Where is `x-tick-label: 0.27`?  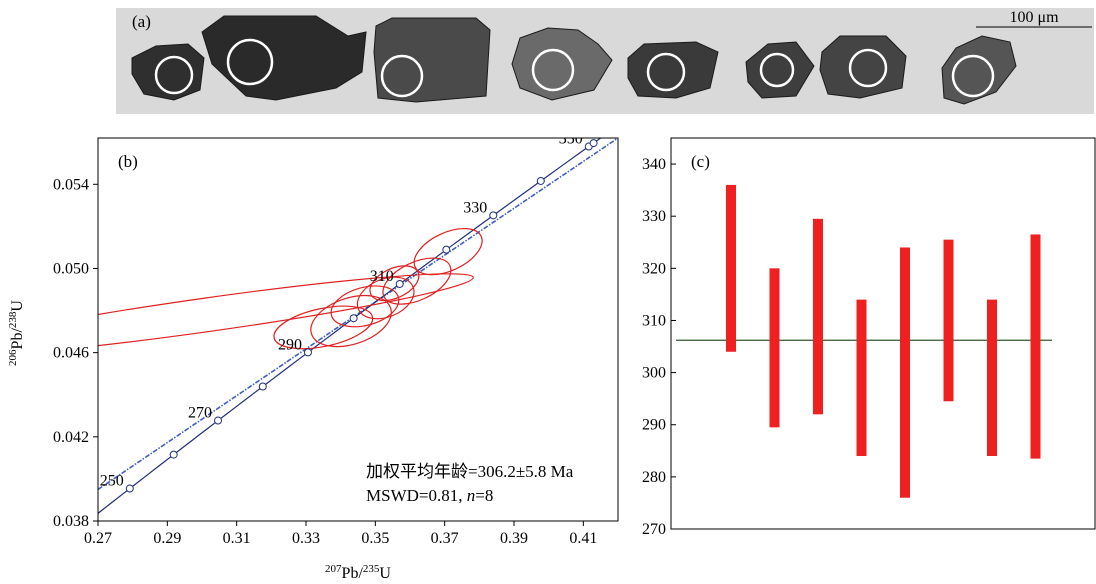
x-tick-label: 0.27 is located at coordinates (98, 538).